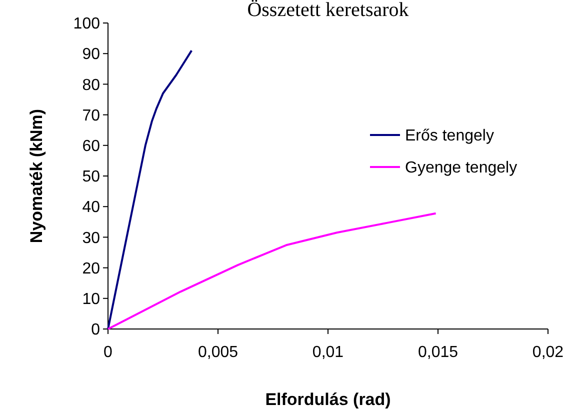  Describe the element at coordinates (91, 207) in the screenshot. I see `y-tick-label: 40` at that location.